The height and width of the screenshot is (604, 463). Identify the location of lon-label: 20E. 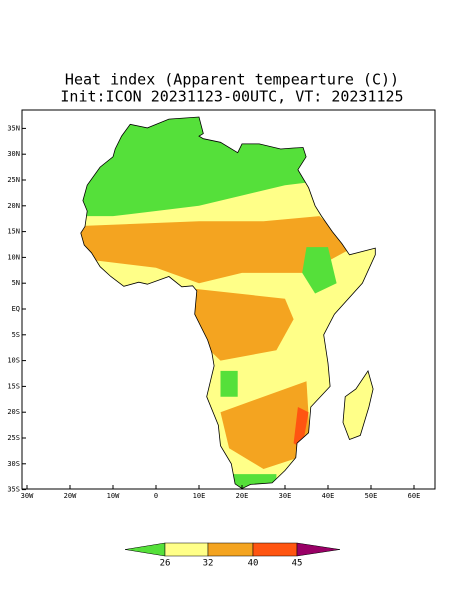
(242, 496).